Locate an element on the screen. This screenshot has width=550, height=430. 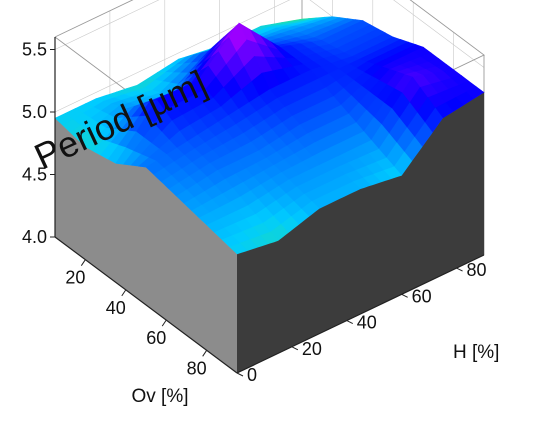
z-tick-label: 4.0 is located at coordinates (34, 237).